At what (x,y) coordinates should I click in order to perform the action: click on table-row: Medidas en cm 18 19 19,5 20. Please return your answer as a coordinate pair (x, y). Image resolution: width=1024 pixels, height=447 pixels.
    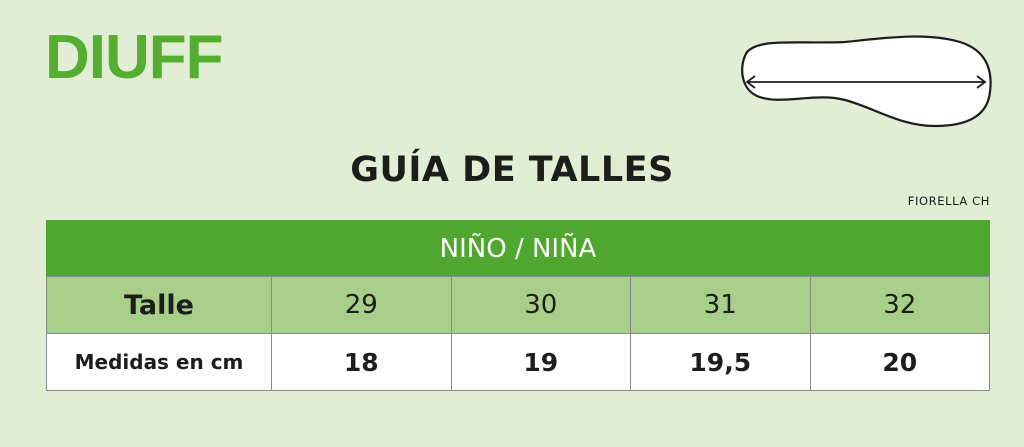
    Looking at the image, I should click on (518, 362).